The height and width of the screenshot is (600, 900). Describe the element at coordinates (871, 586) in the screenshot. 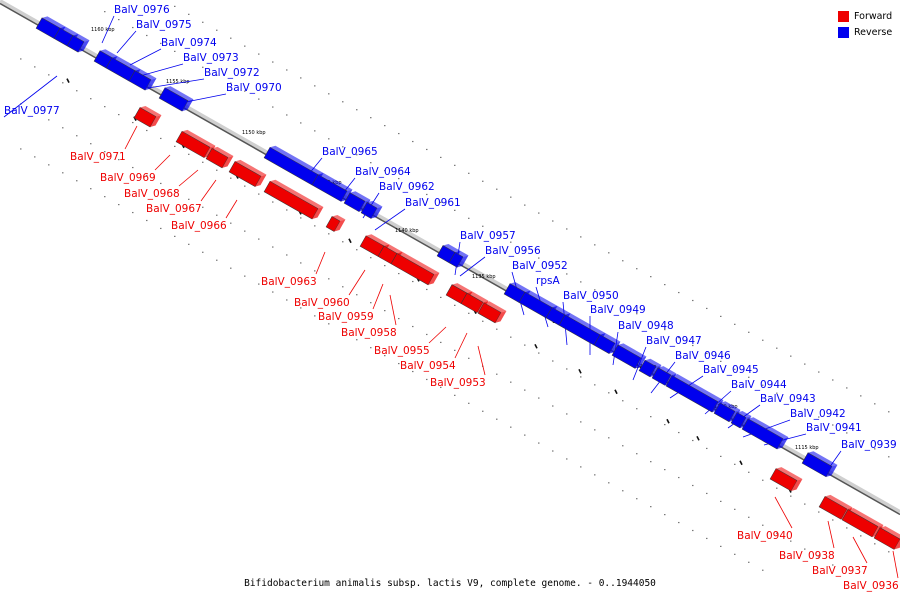

I see `gene-label-balv-0936: BalV_0936` at that location.